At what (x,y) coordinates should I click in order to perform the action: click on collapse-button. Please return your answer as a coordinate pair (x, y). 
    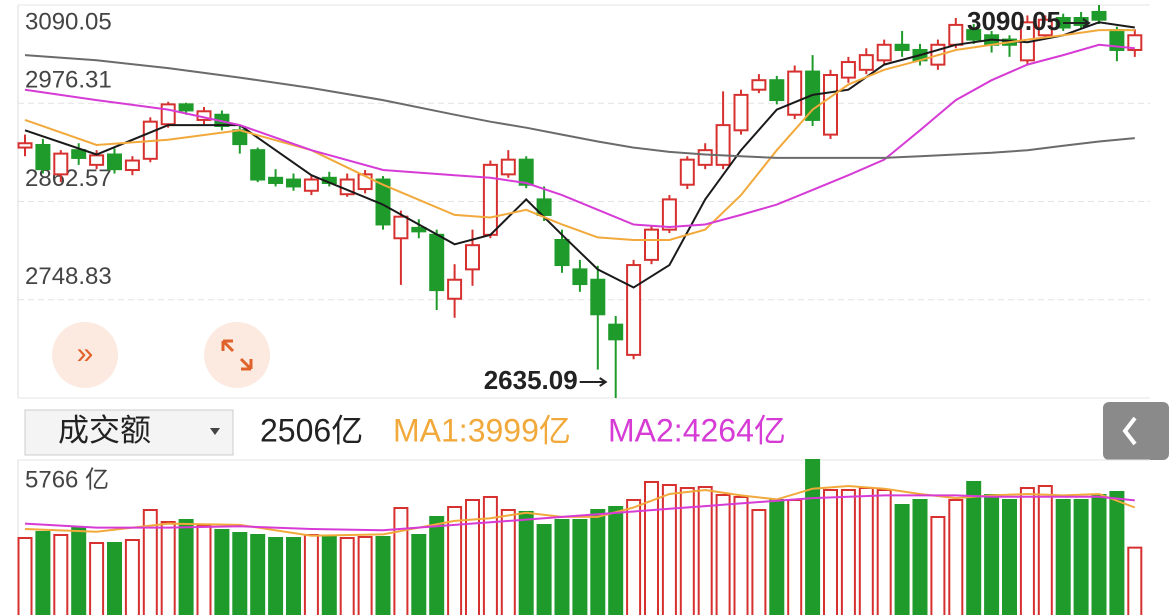
    Looking at the image, I should click on (85, 355).